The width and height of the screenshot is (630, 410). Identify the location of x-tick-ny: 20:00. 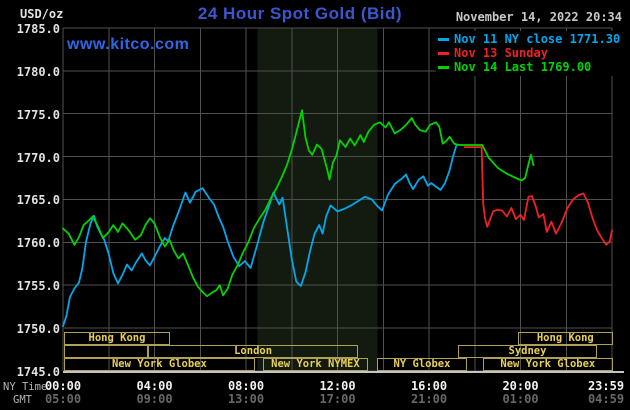
(520, 386).